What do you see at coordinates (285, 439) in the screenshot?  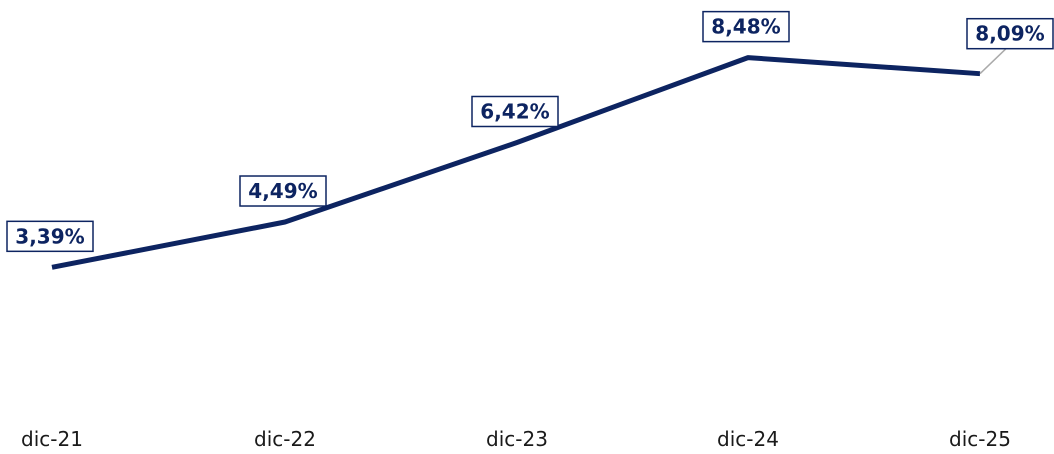 I see `x-tick-label: dic-22` at bounding box center [285, 439].